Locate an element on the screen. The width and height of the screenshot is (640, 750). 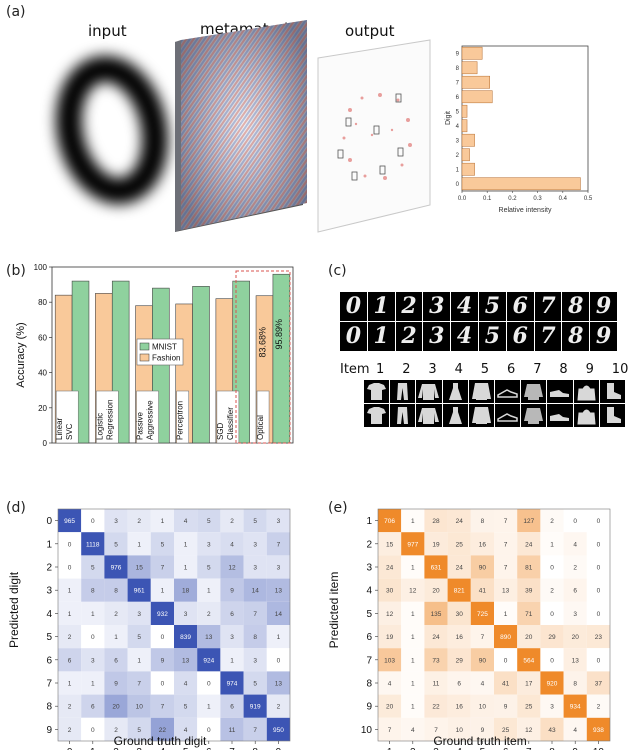
mnist-cm-cell-value: 22 is located at coordinates (163, 730).